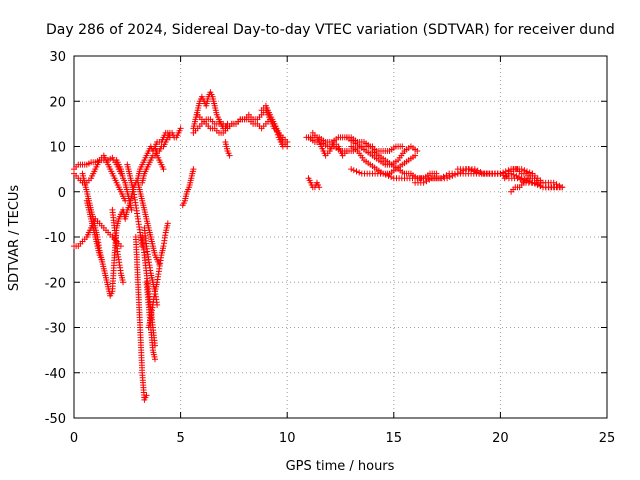 This screenshot has height=480, width=640. I want to click on y-tick-label: 0, so click(62, 193).